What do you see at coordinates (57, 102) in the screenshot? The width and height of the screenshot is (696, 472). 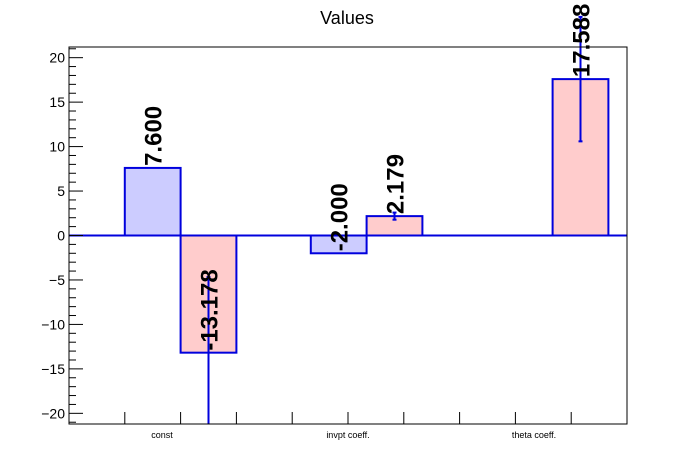 I see `y-tick-label: 15` at bounding box center [57, 102].